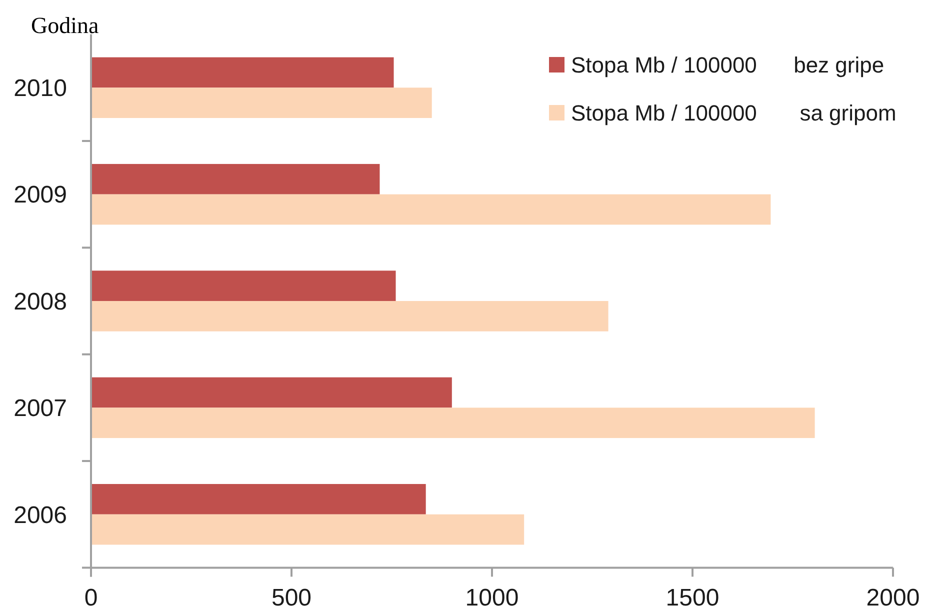 This screenshot has height=610, width=935. What do you see at coordinates (693, 597) in the screenshot?
I see `x-tick-label: 1500` at bounding box center [693, 597].